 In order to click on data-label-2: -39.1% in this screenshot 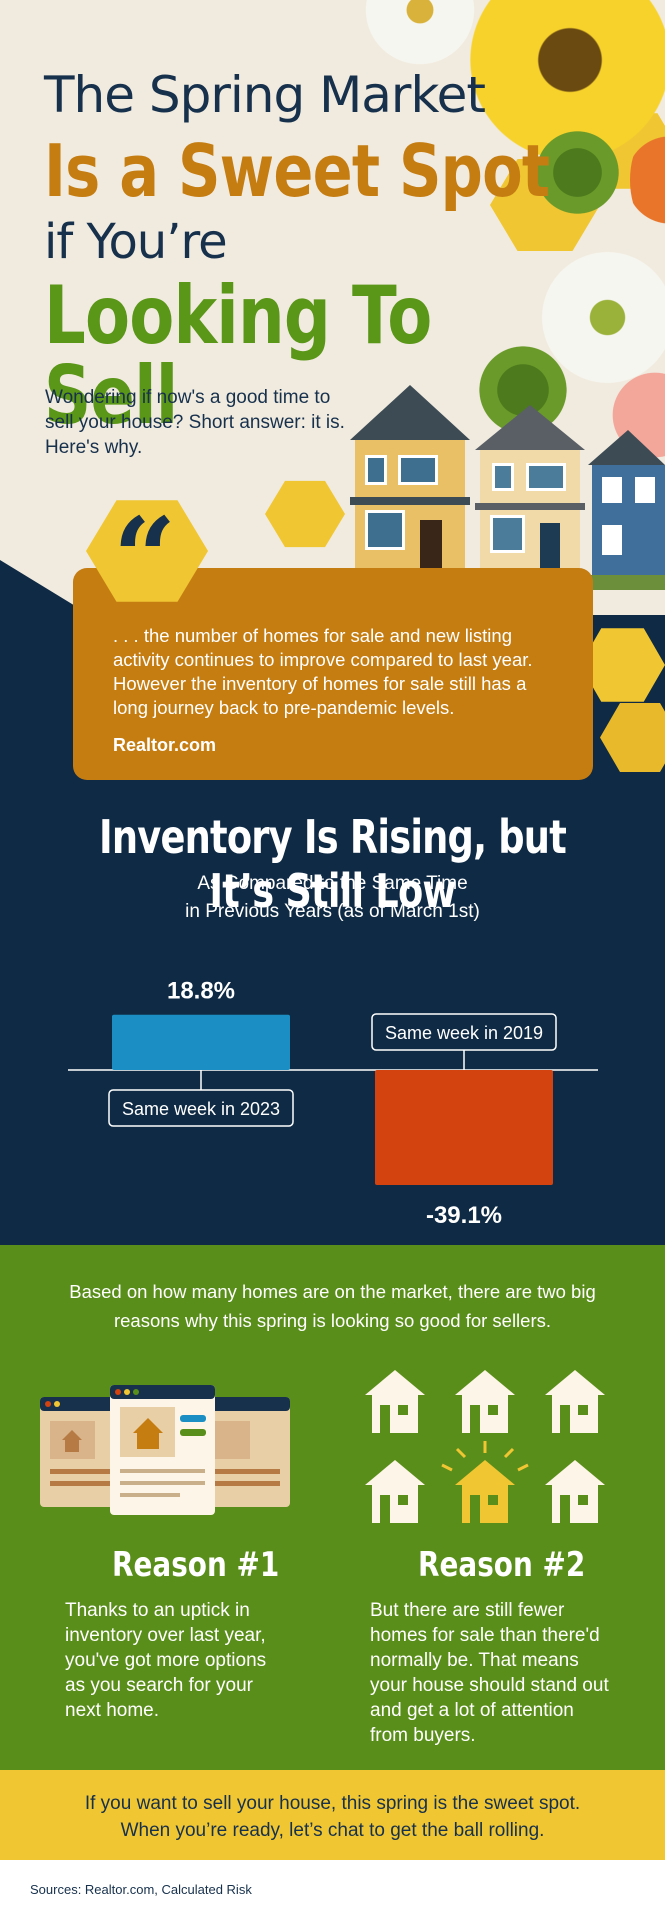, I will do `click(464, 1215)`.